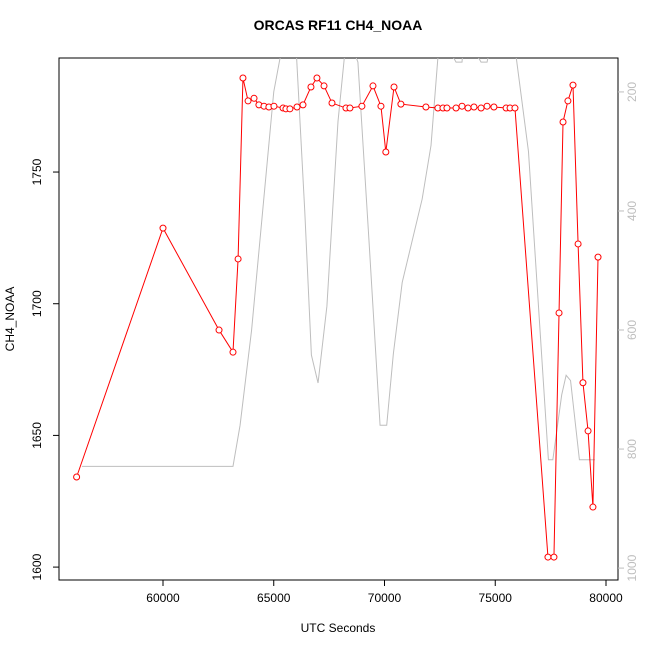 This screenshot has width=650, height=650. I want to click on x-tick-label: 75000, so click(496, 598).